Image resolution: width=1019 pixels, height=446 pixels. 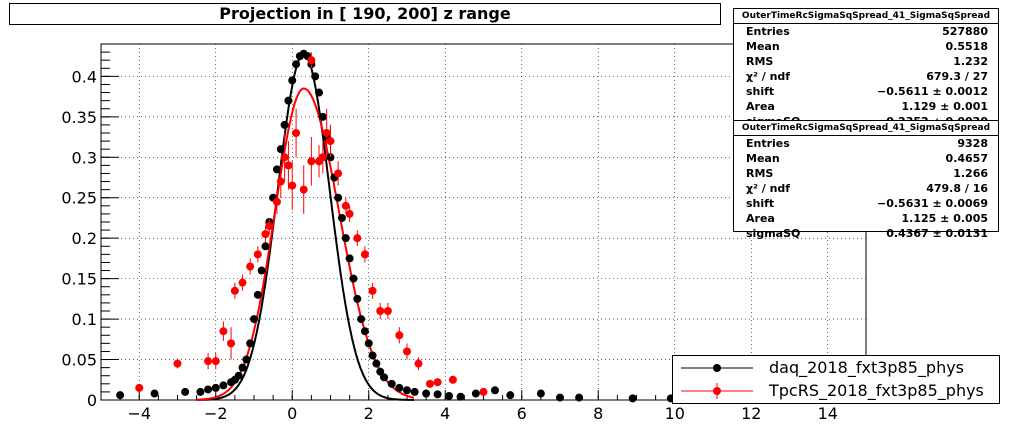 What do you see at coordinates (292, 413) in the screenshot?
I see `x-tick-label: 0` at bounding box center [292, 413].